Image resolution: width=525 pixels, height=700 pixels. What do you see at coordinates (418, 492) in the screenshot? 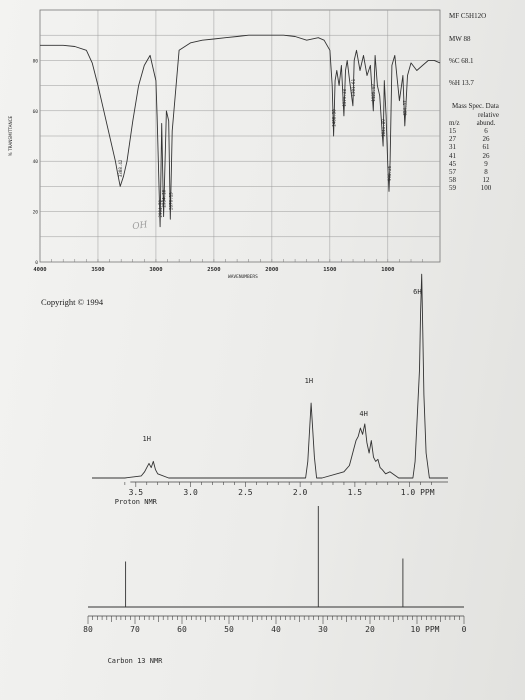
I see `proton-nmr-tick-label: 1.0 PPM` at bounding box center [418, 492].